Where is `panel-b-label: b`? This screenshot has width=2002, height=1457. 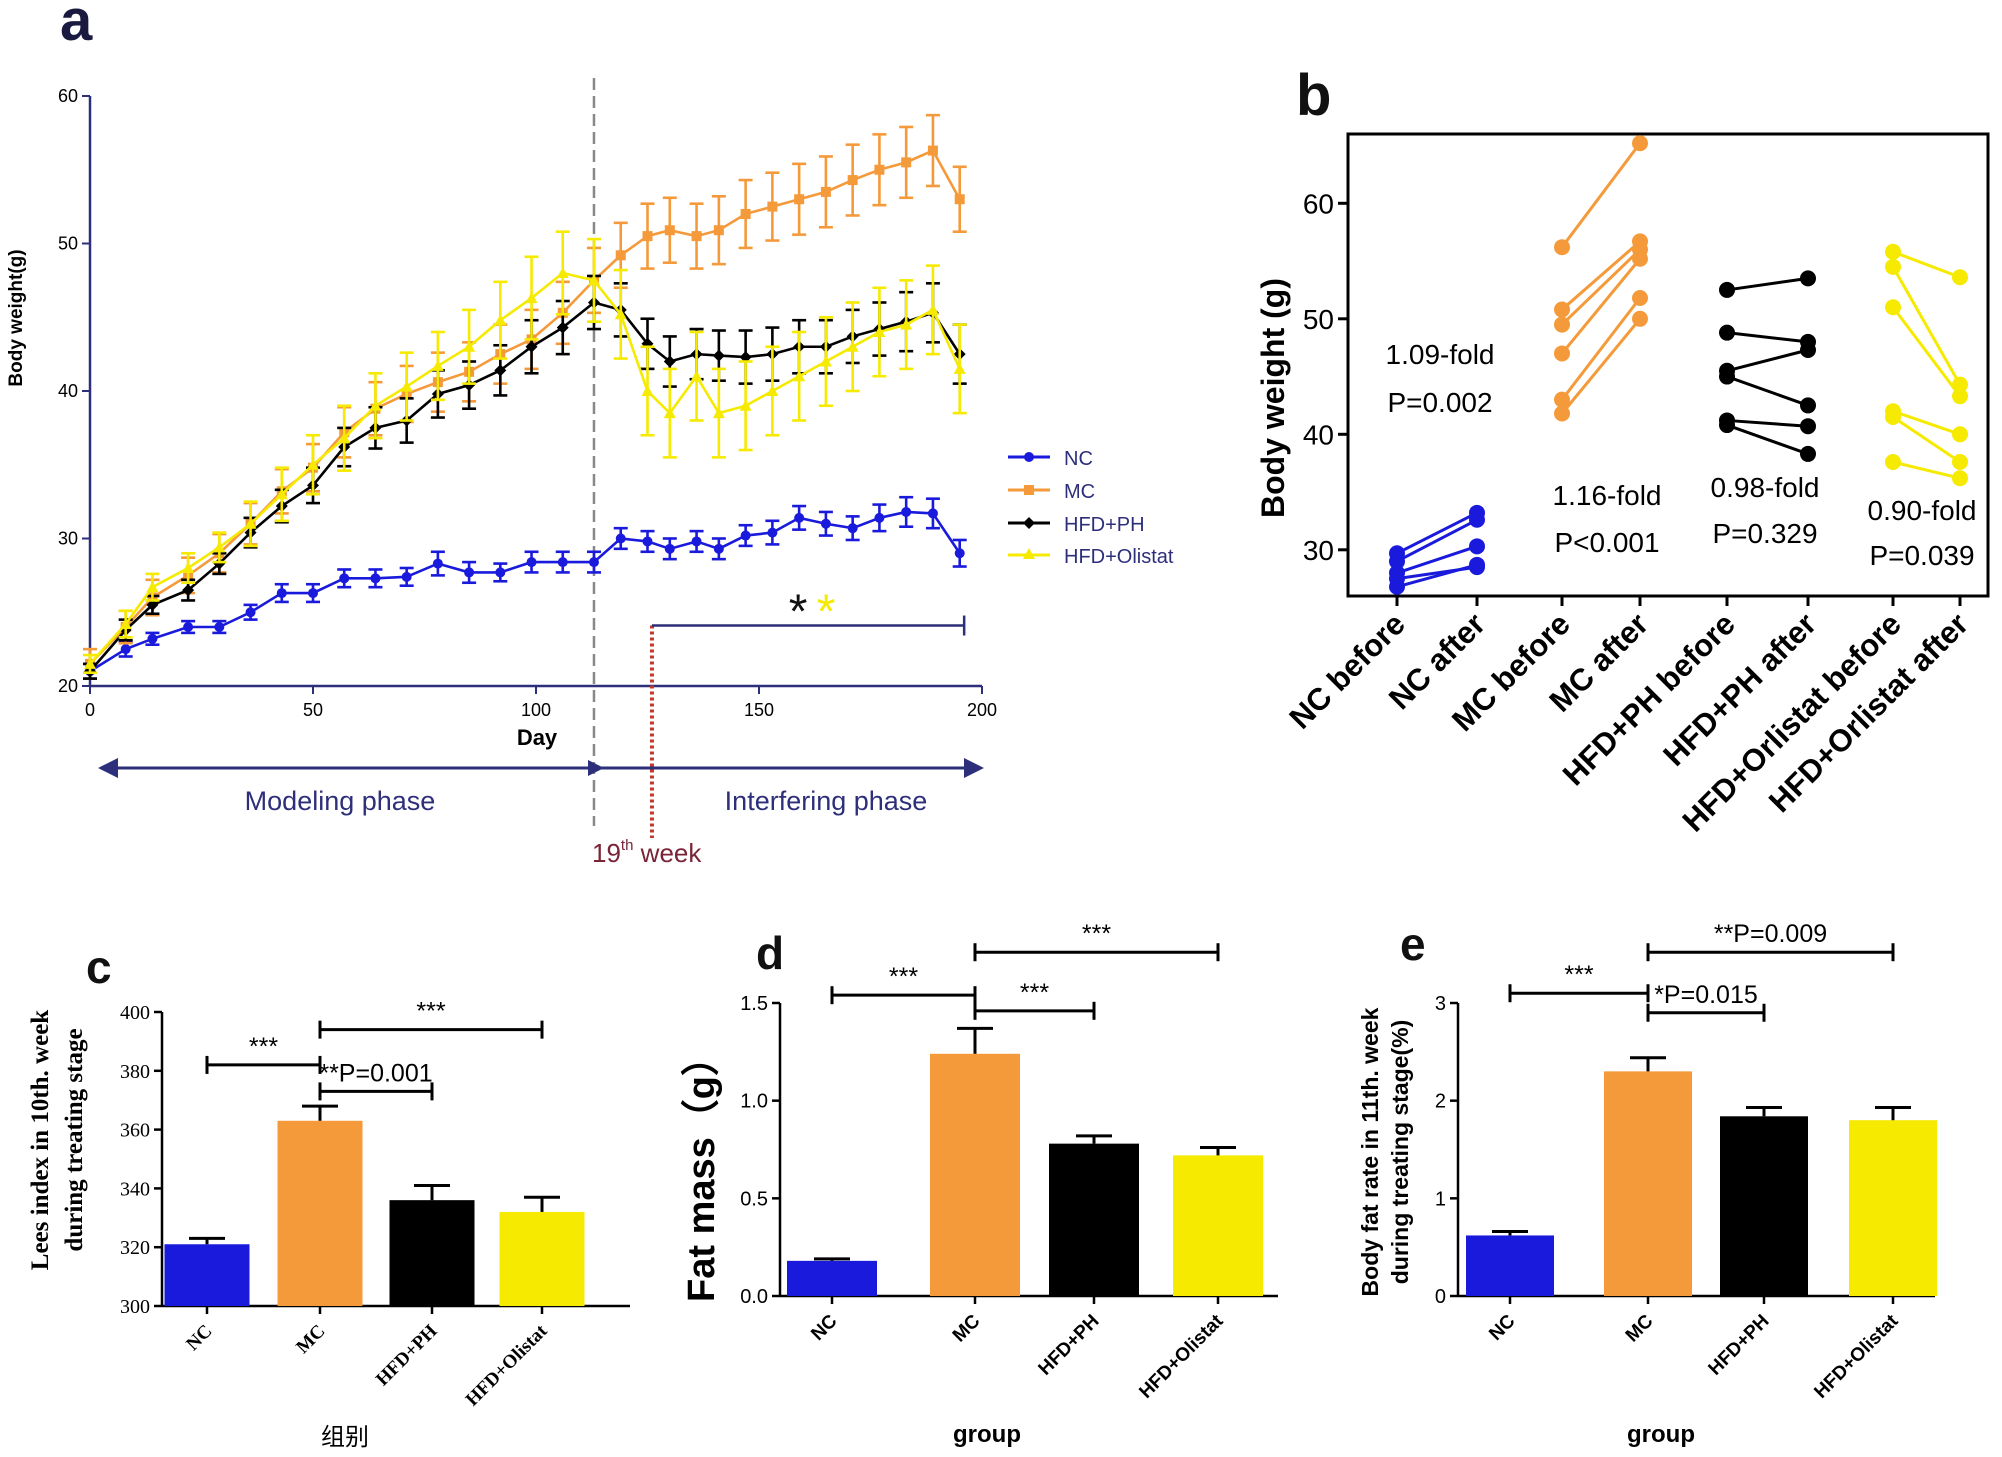
panel-b-label: b is located at coordinates (1313, 95).